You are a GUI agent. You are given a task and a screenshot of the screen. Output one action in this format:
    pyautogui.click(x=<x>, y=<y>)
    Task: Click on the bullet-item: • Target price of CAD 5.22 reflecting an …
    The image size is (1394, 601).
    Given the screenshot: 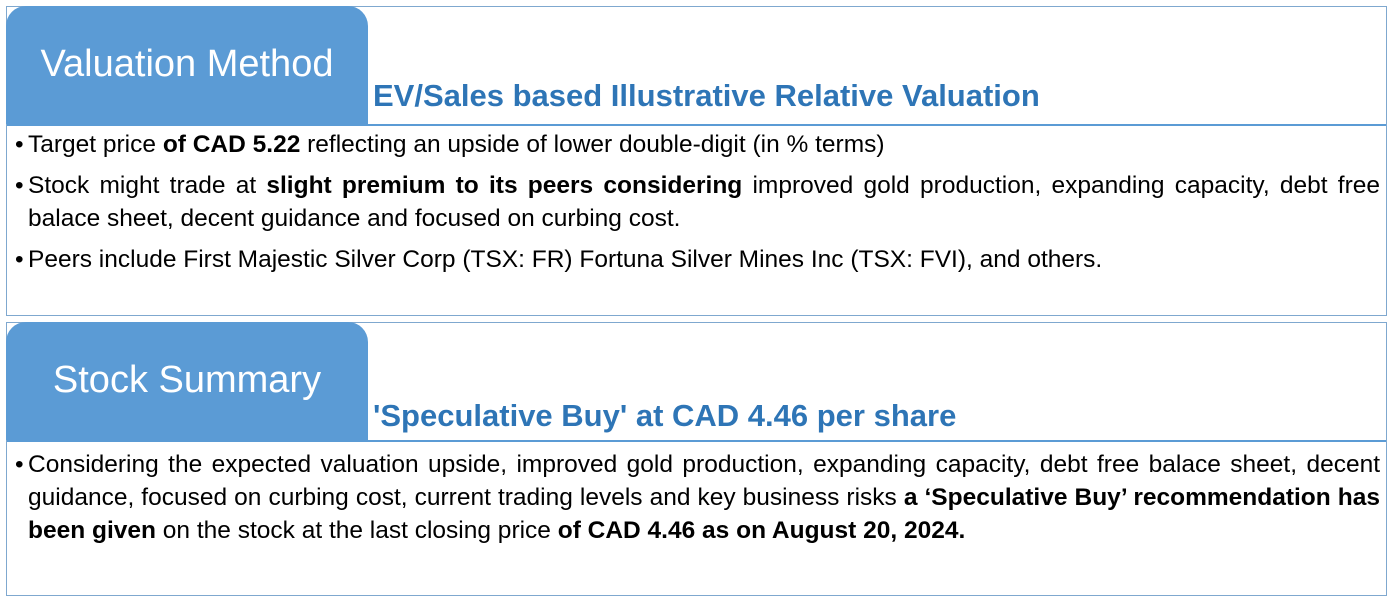 What is the action you would take?
    pyautogui.click(x=697, y=144)
    